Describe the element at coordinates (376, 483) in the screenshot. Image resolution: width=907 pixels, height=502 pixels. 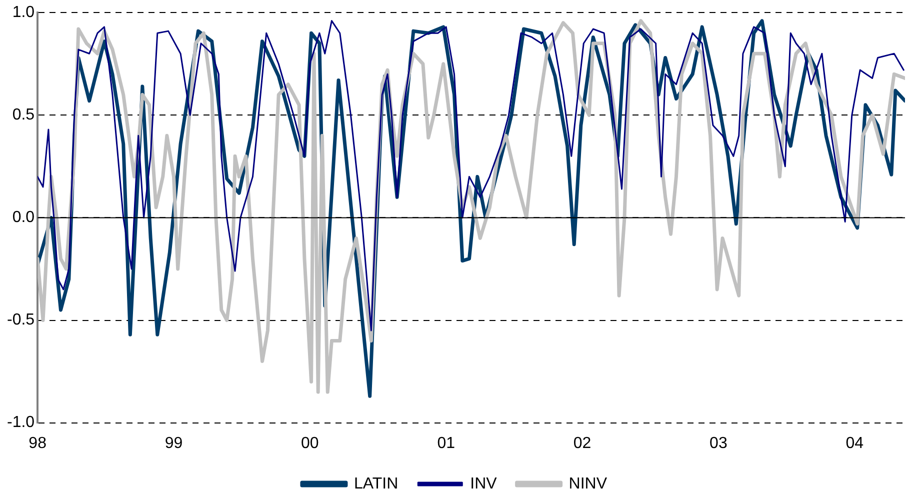
I see `legend-label: LATIN` at that location.